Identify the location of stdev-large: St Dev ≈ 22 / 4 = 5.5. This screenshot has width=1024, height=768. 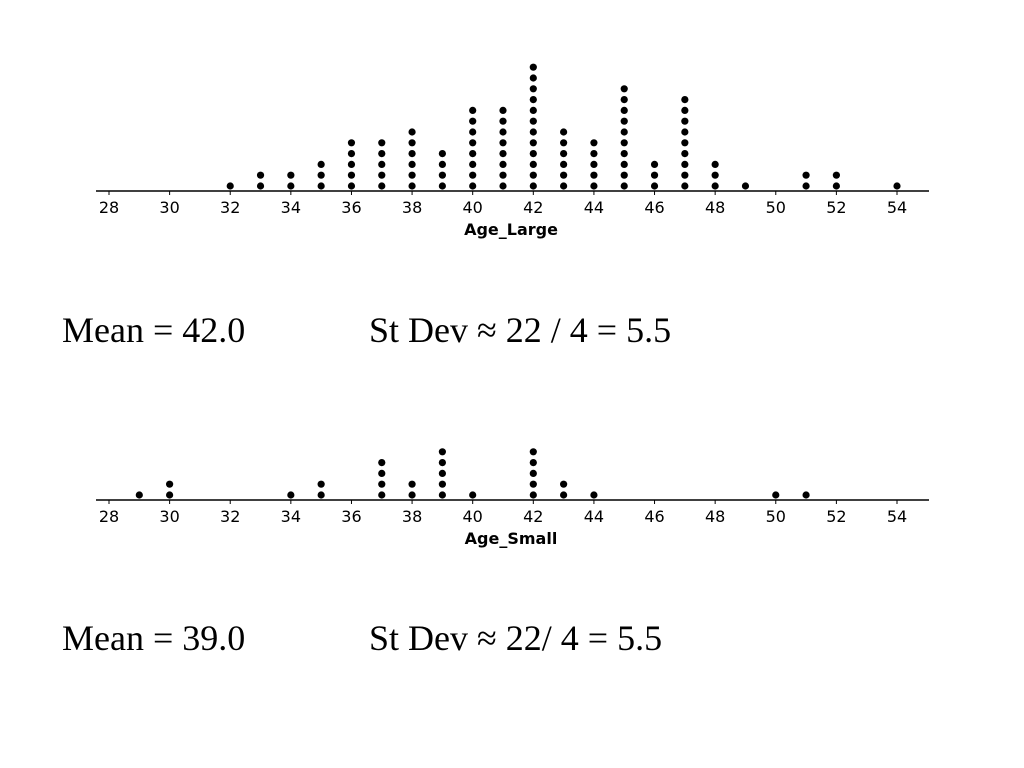
(520, 330).